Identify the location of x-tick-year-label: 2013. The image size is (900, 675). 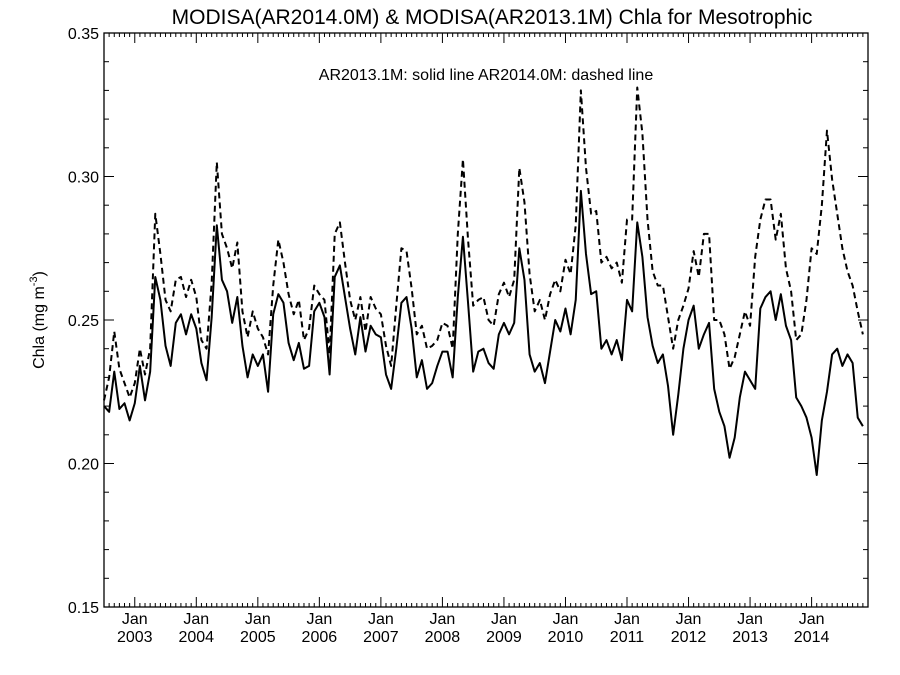
(750, 637).